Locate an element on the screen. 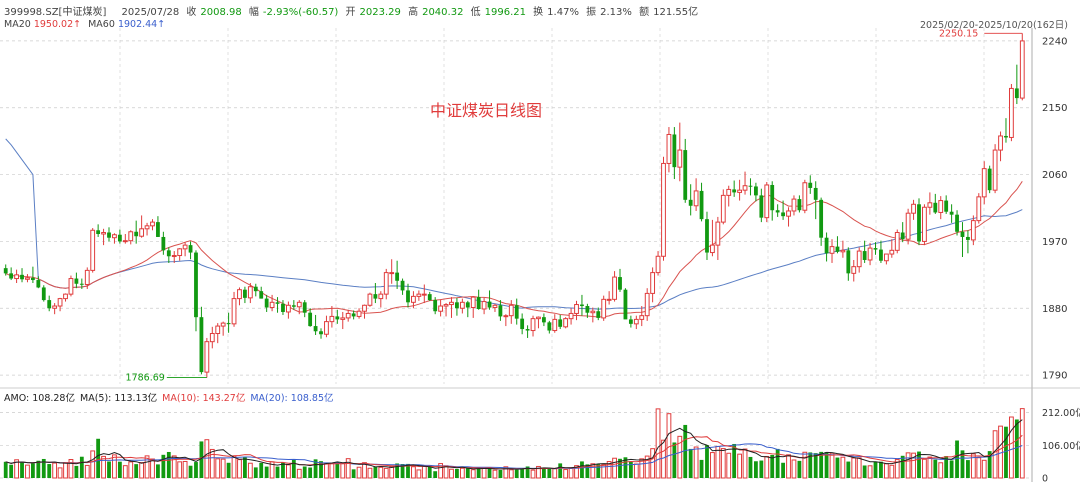 The width and height of the screenshot is (1080, 484). volume-tick-label: 0 is located at coordinates (1045, 479).